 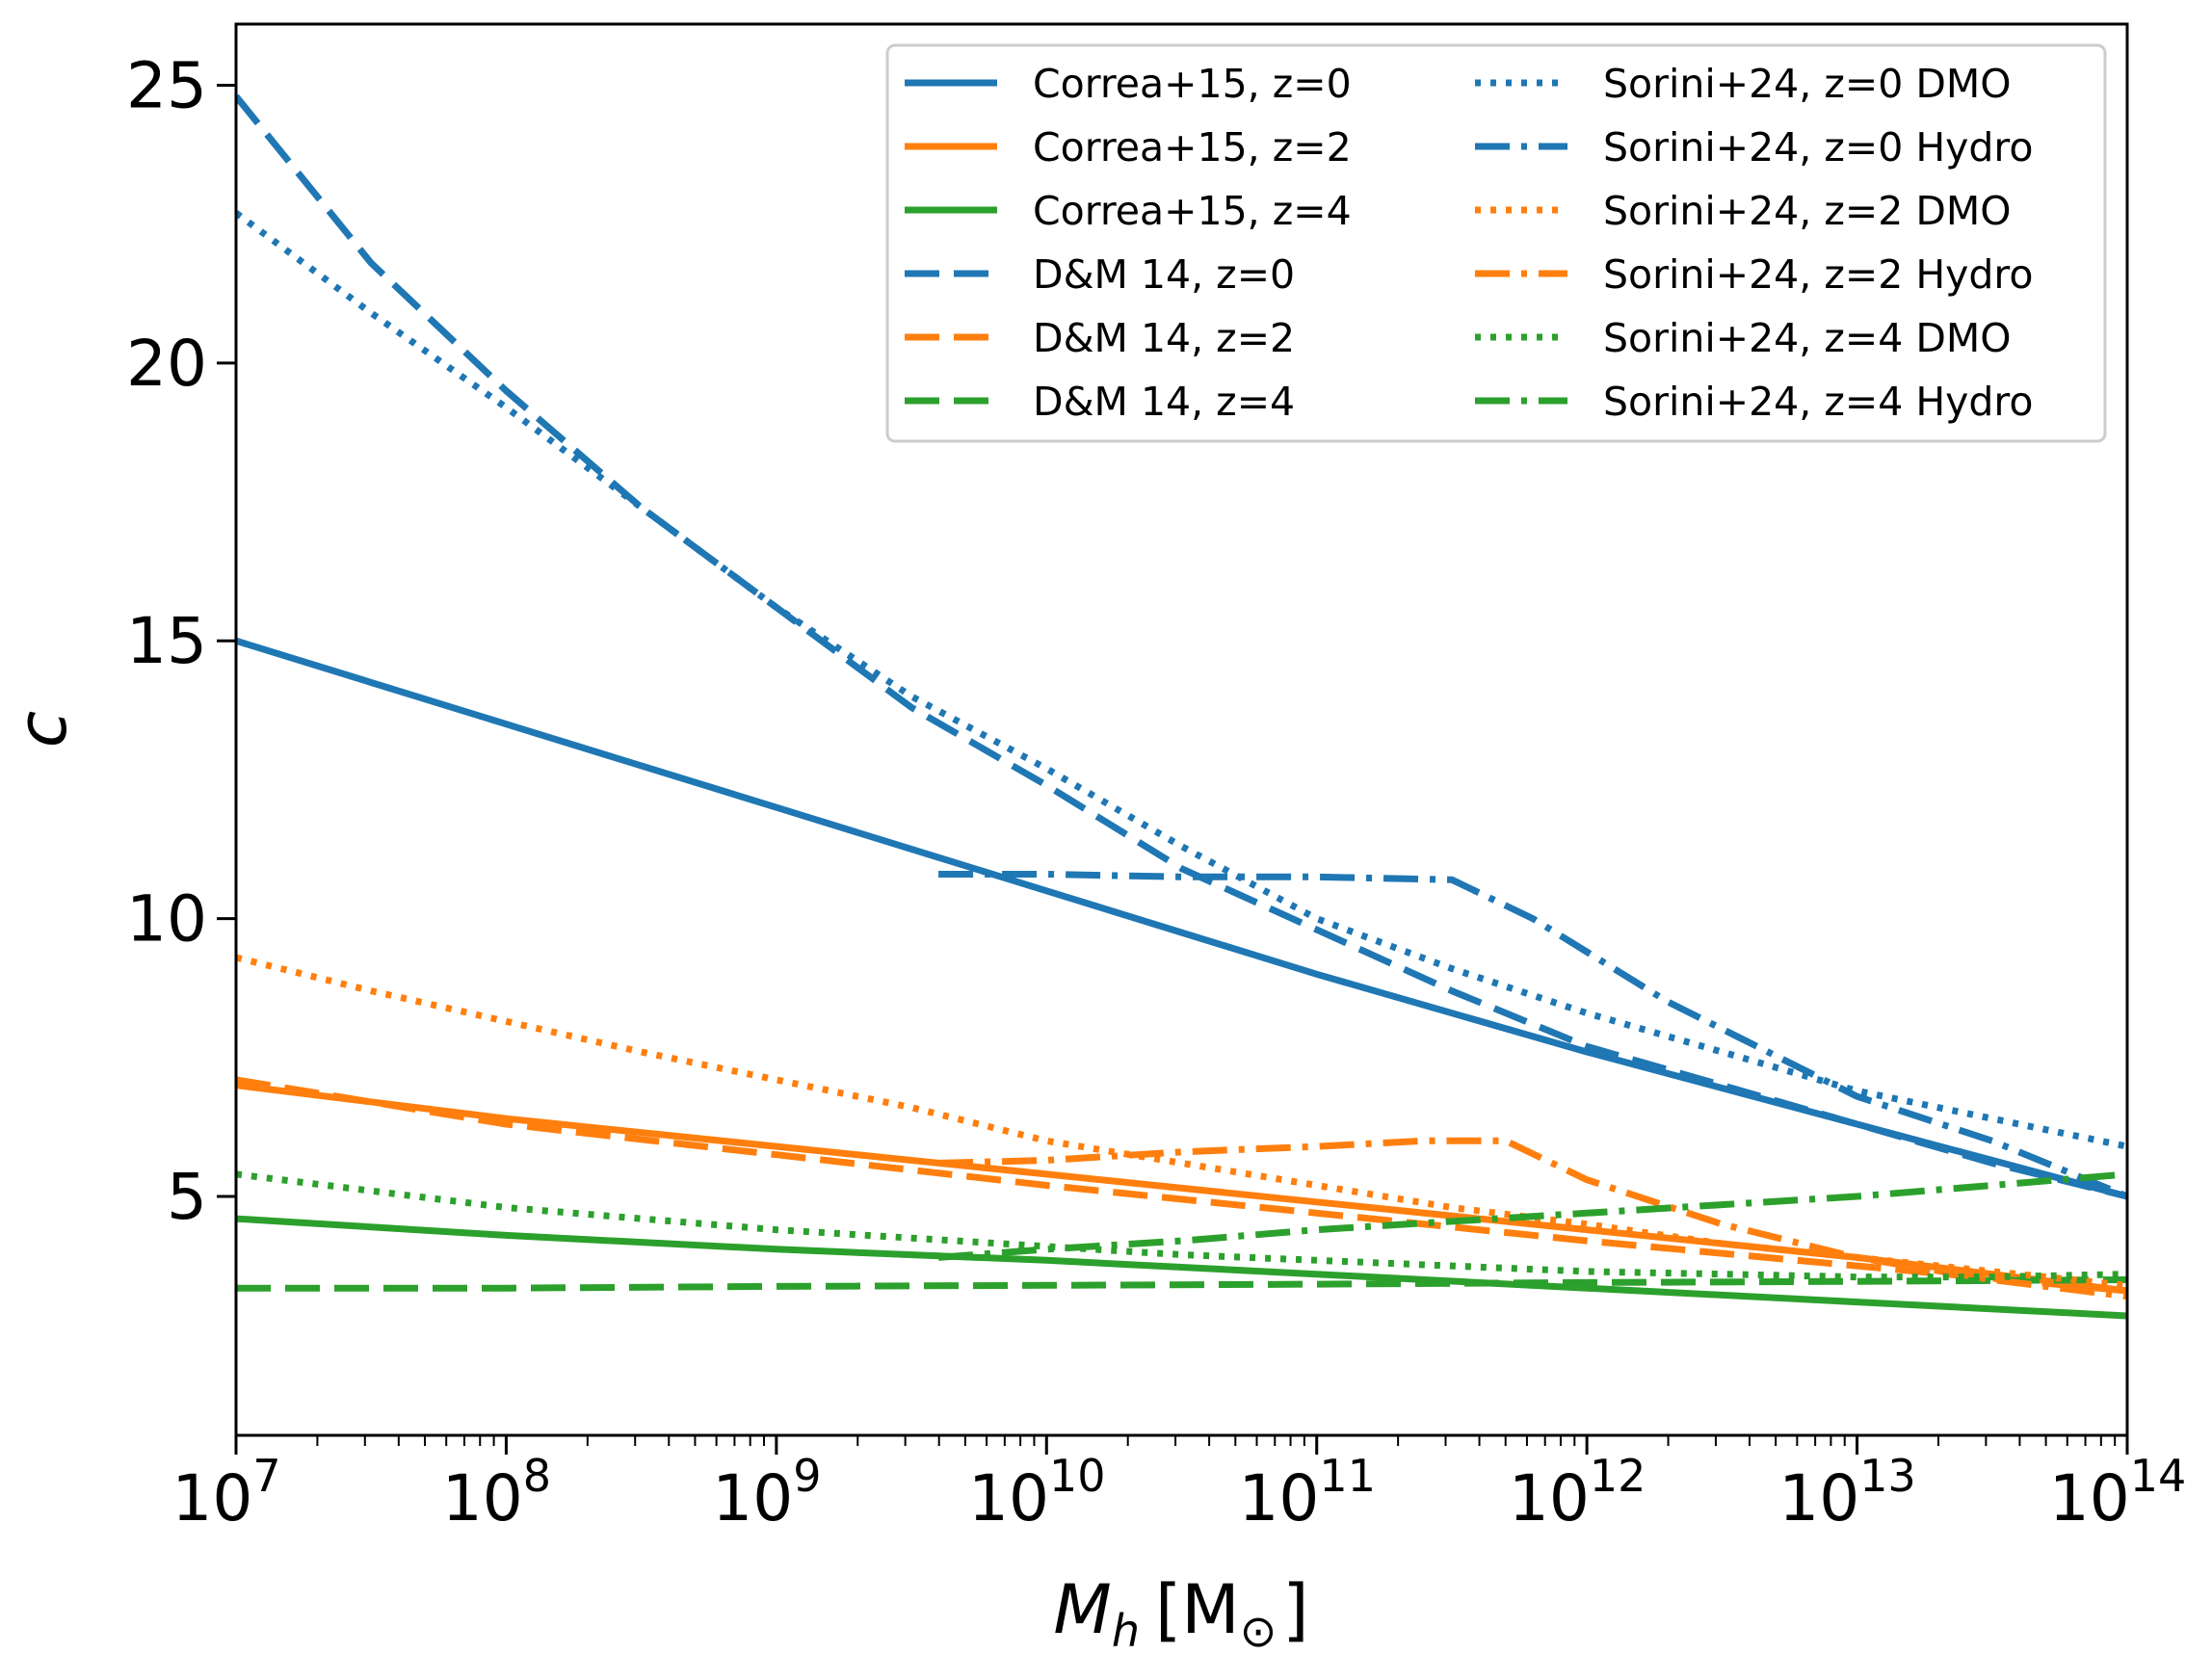 I want to click on y-tick-label: 5, so click(x=187, y=1197).